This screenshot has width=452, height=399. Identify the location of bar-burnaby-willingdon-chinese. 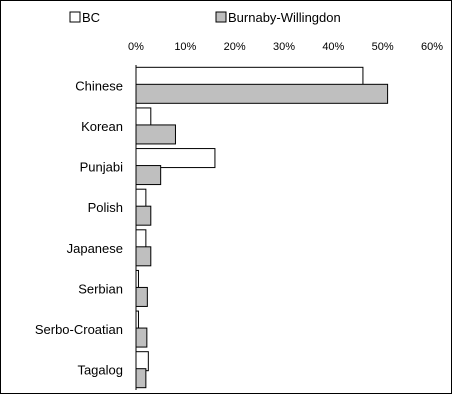
(262, 93).